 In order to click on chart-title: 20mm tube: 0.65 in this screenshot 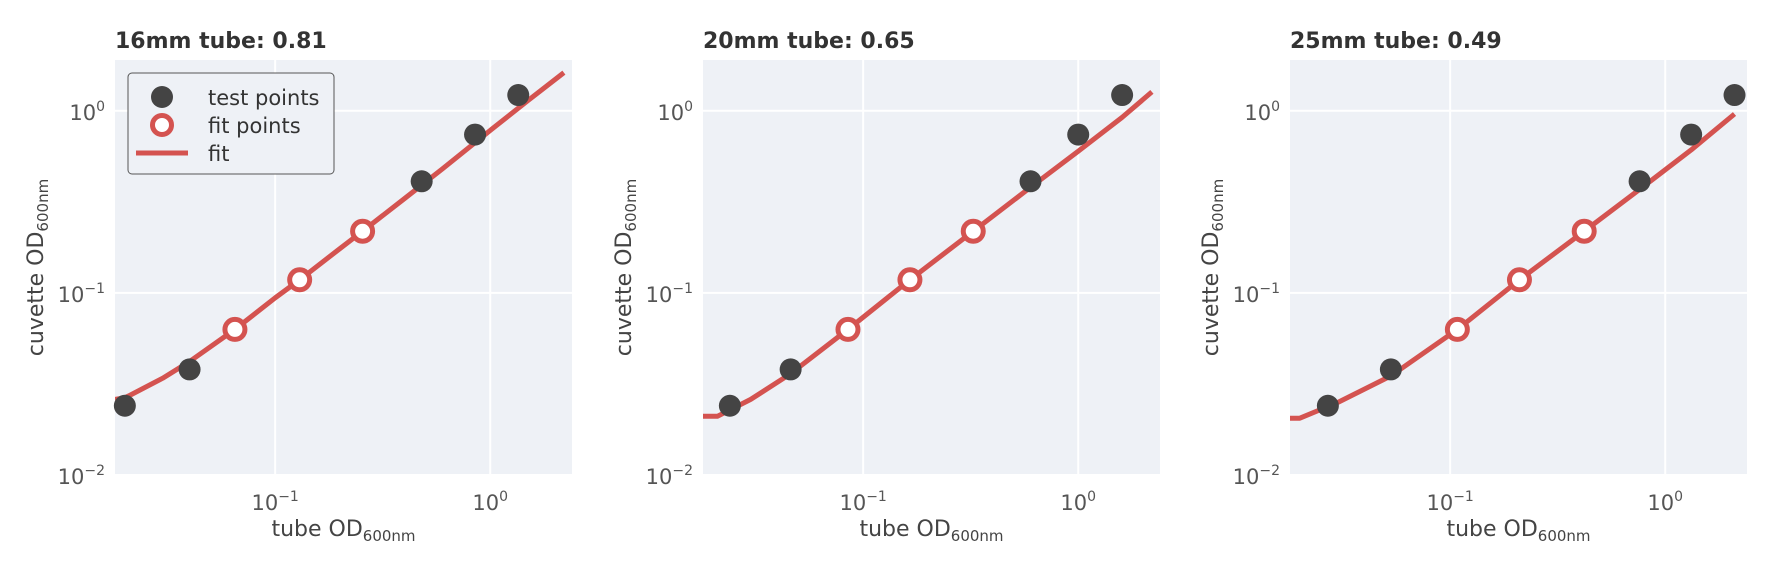, I will do `click(809, 41)`.